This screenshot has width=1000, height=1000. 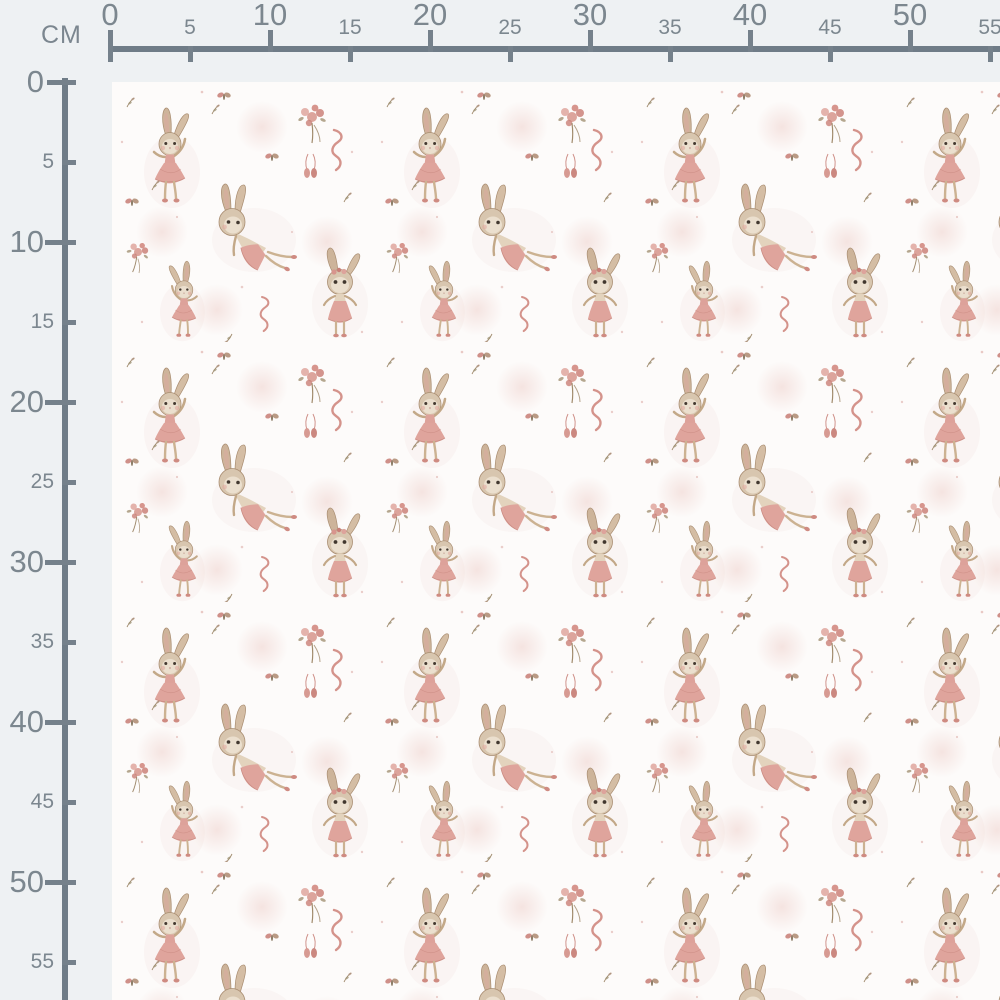 I want to click on left-ruler-label-45: 45, so click(x=42, y=801).